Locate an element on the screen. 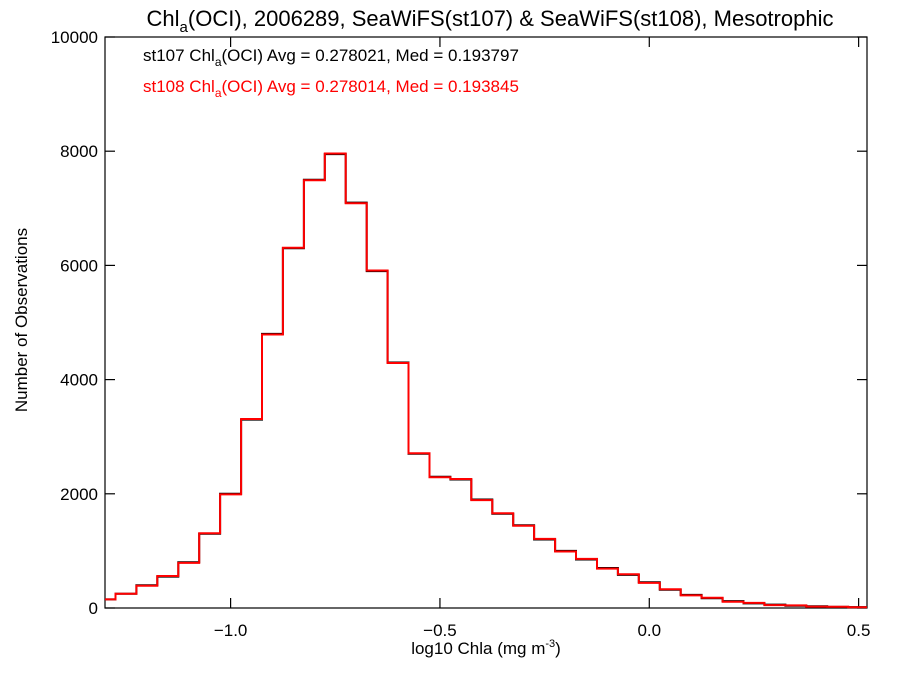 Image resolution: width=900 pixels, height=680 pixels. y-tick-label: 10000 is located at coordinates (74, 37).